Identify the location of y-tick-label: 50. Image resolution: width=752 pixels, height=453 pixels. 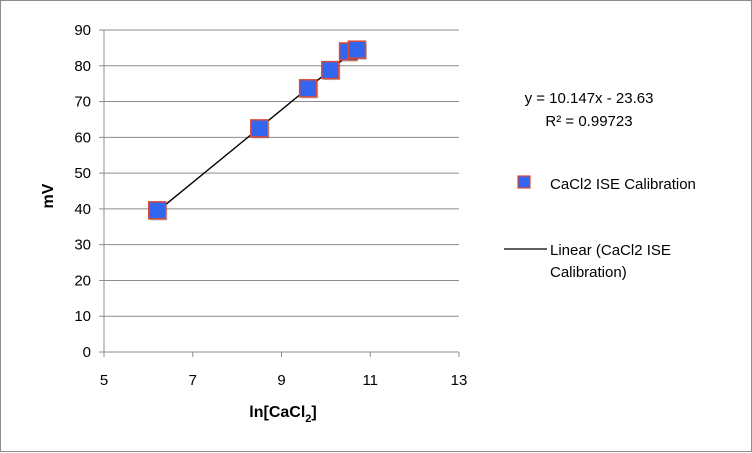
(82, 173).